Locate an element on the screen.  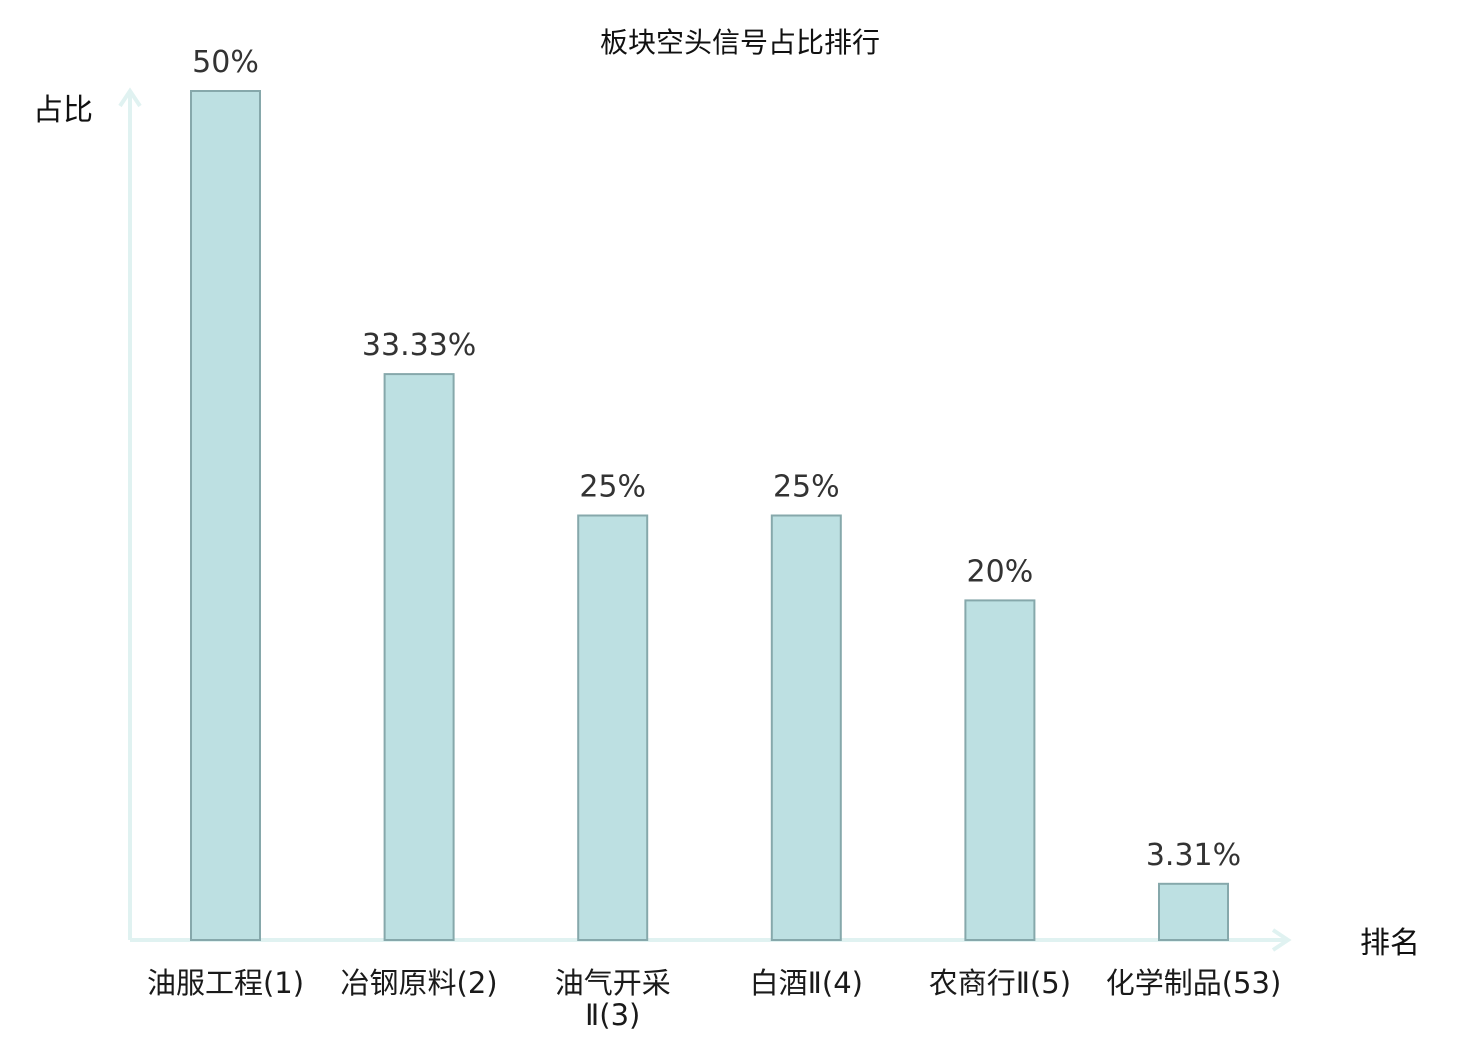
y-axis is located at coordinates (130, 513).